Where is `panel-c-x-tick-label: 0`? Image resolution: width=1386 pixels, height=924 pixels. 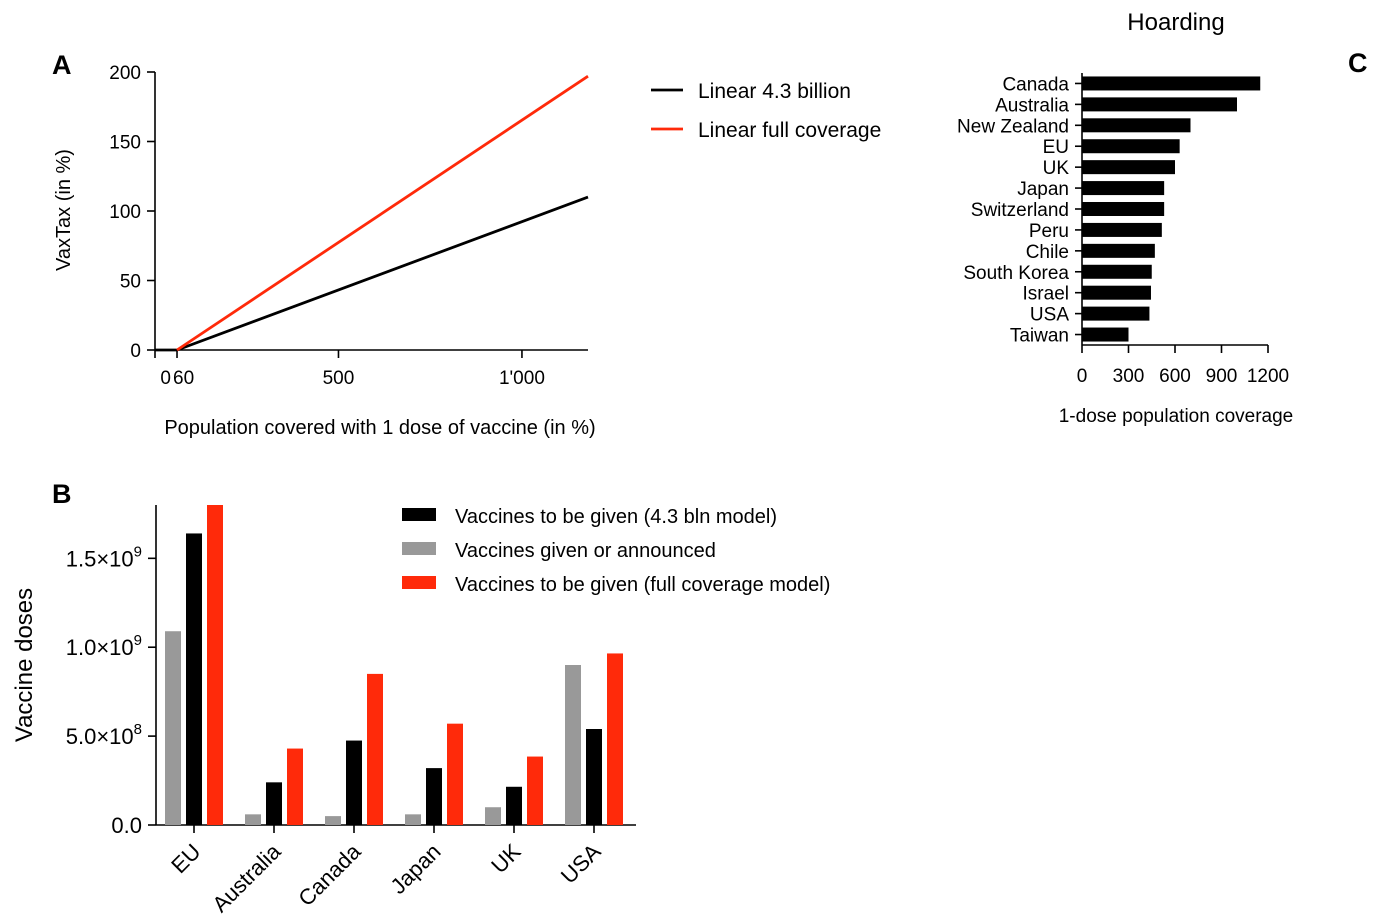 panel-c-x-tick-label: 0 is located at coordinates (1082, 376).